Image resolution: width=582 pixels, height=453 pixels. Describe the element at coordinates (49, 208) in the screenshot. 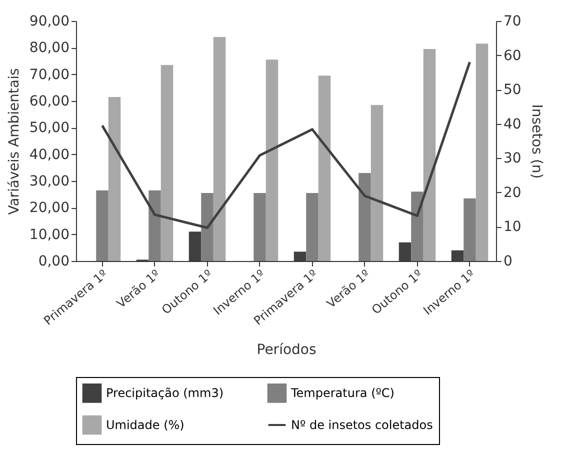

I see `y-tick-label: 20,00` at that location.